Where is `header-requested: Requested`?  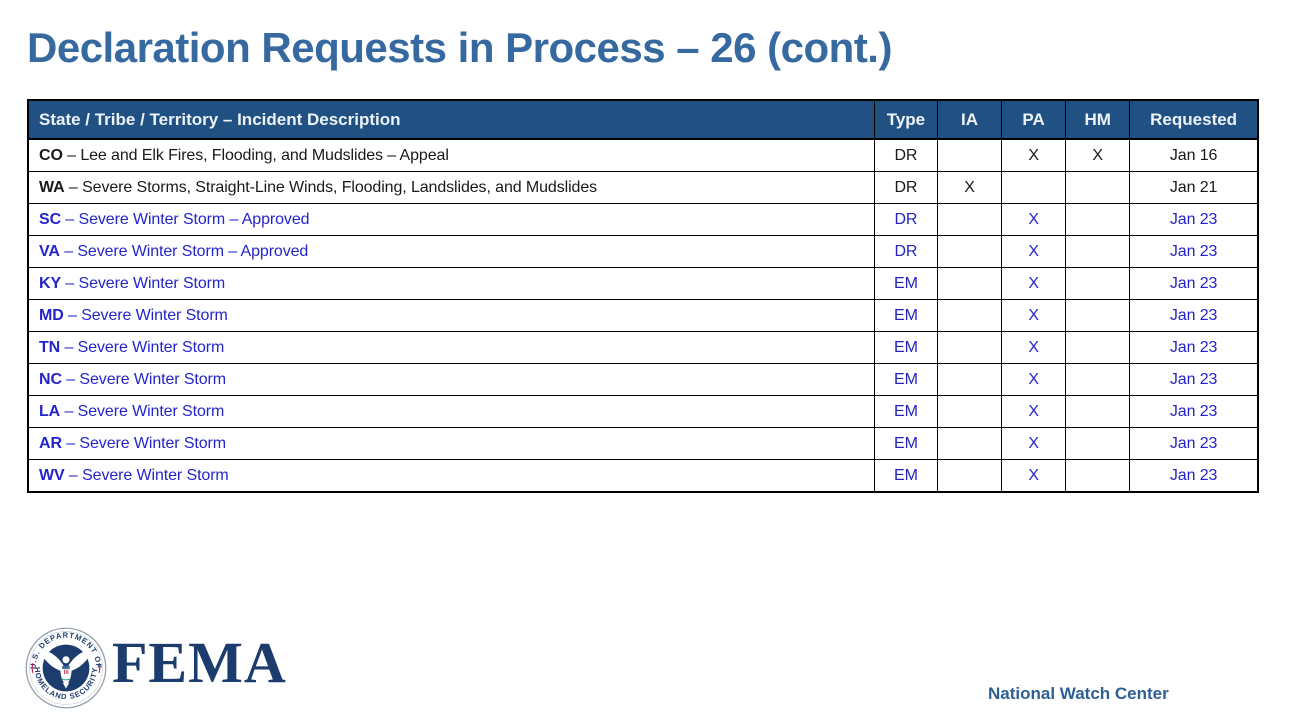
header-requested: Requested is located at coordinates (1194, 119).